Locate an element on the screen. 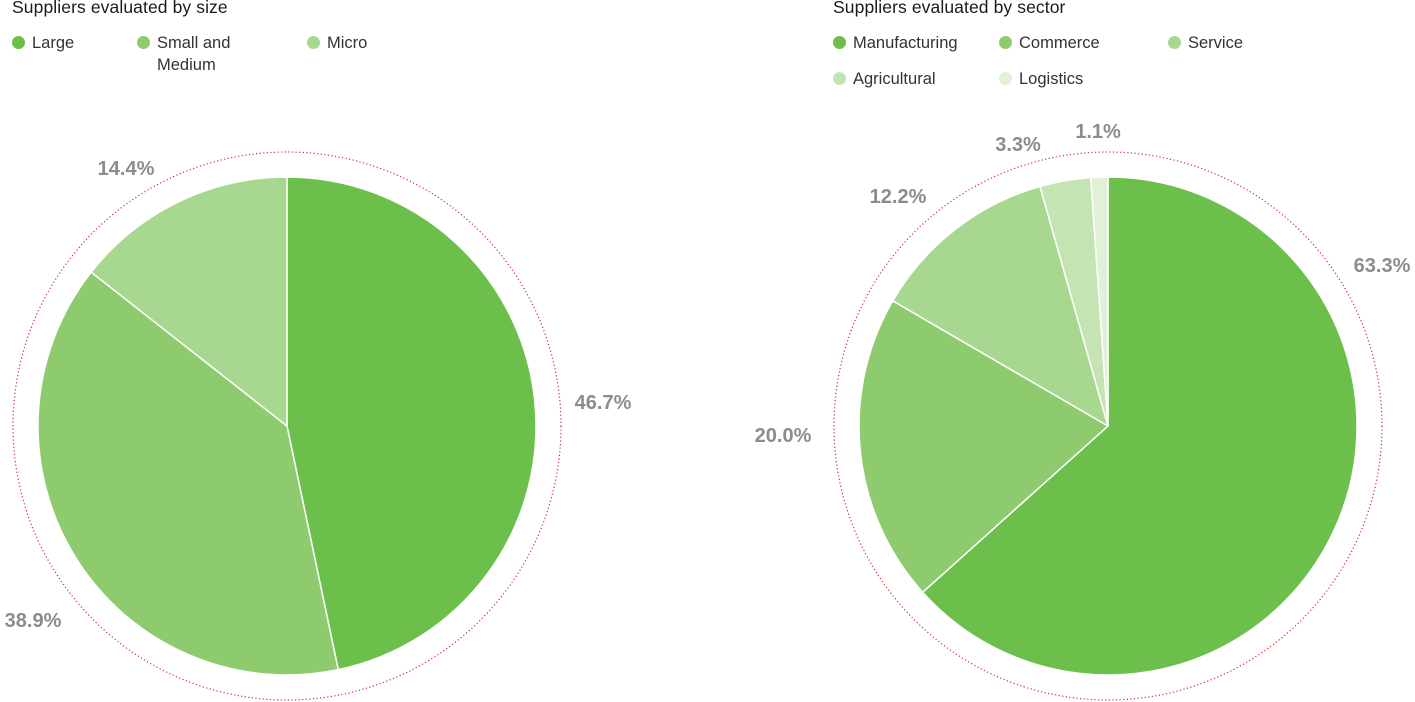 The height and width of the screenshot is (702, 1415). pie-label-large: 46.7% is located at coordinates (603, 403).